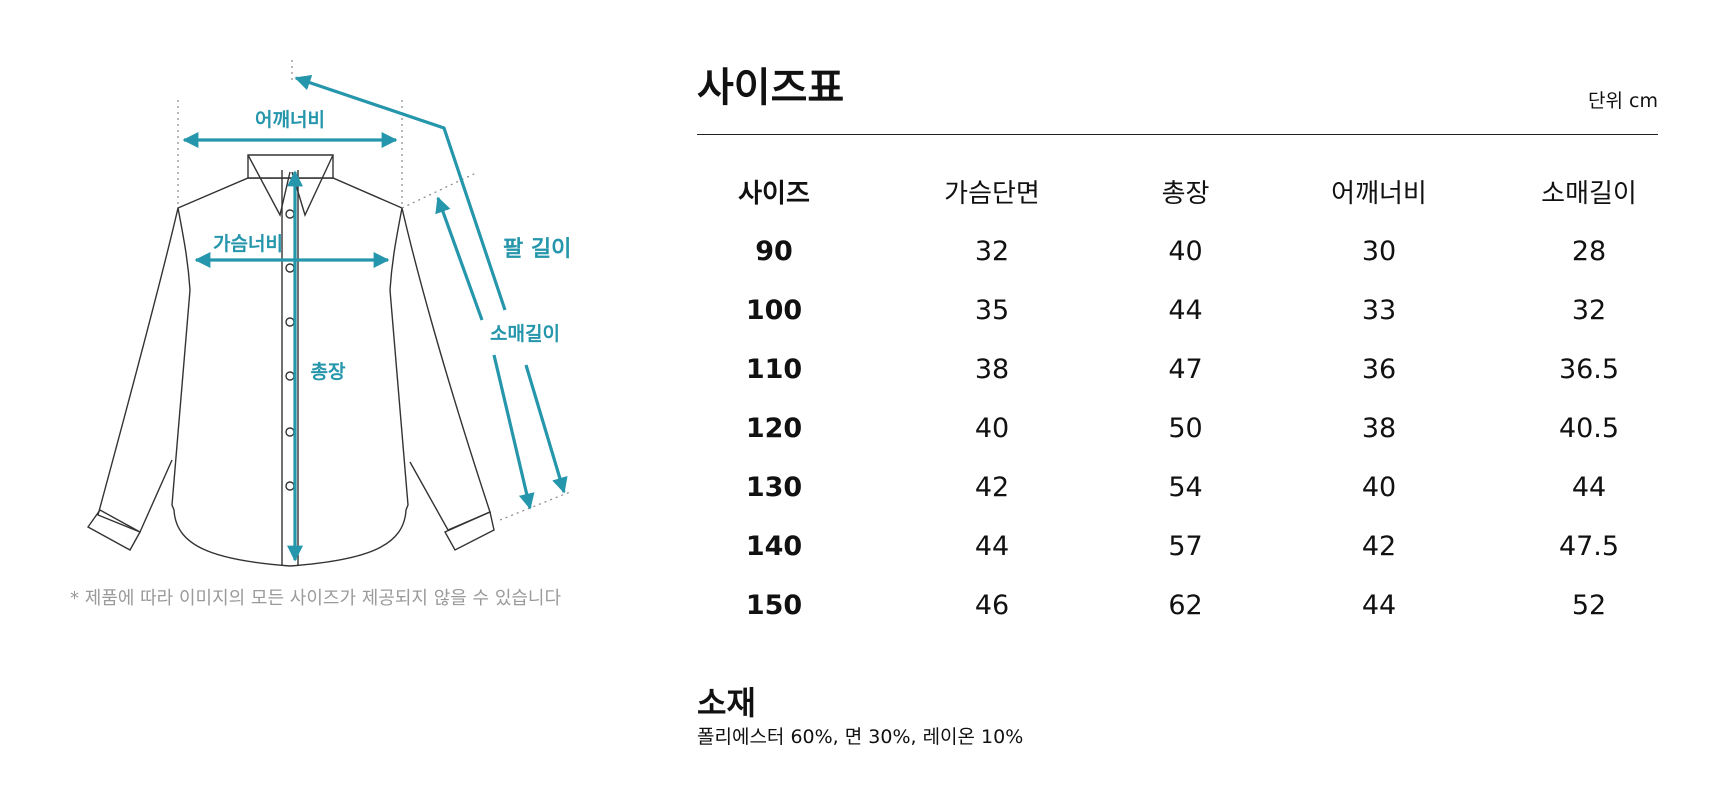 The height and width of the screenshot is (803, 1727). Describe the element at coordinates (1185, 310) in the screenshot. I see `cell-length: 44` at that location.